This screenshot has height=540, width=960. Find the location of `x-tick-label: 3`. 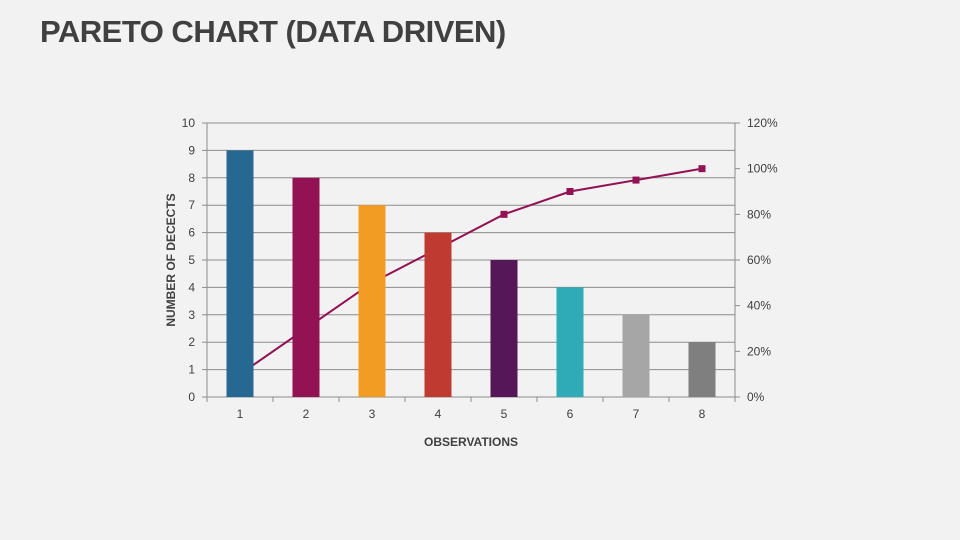

x-tick-label: 3 is located at coordinates (372, 414).